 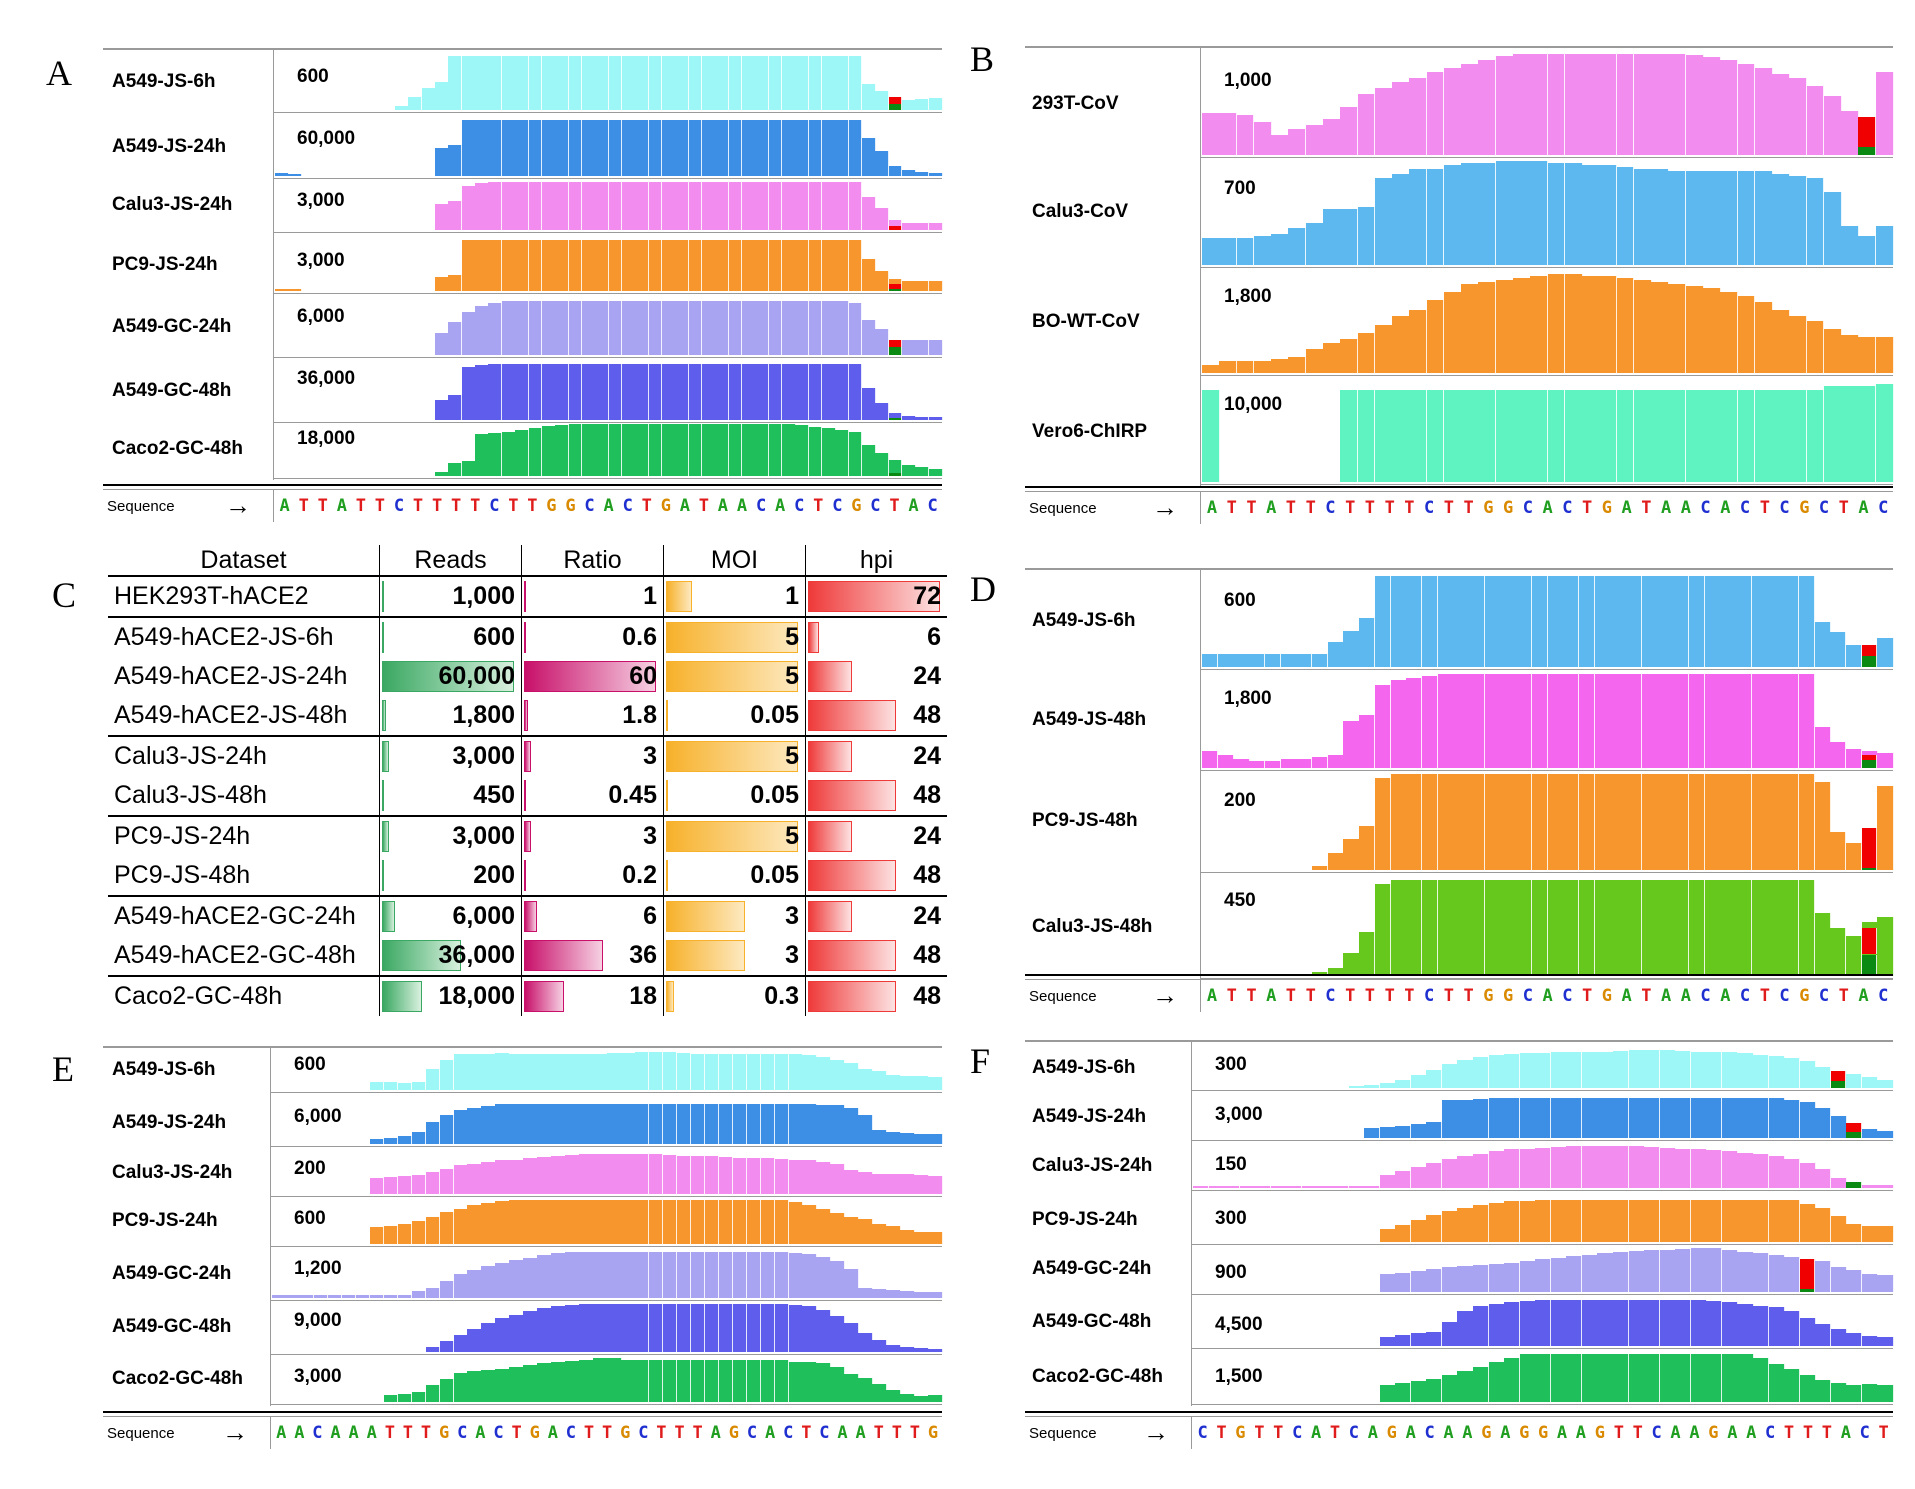 I want to click on track-label-a549-js-6h: A549-JS-6h, so click(x=164, y=1069).